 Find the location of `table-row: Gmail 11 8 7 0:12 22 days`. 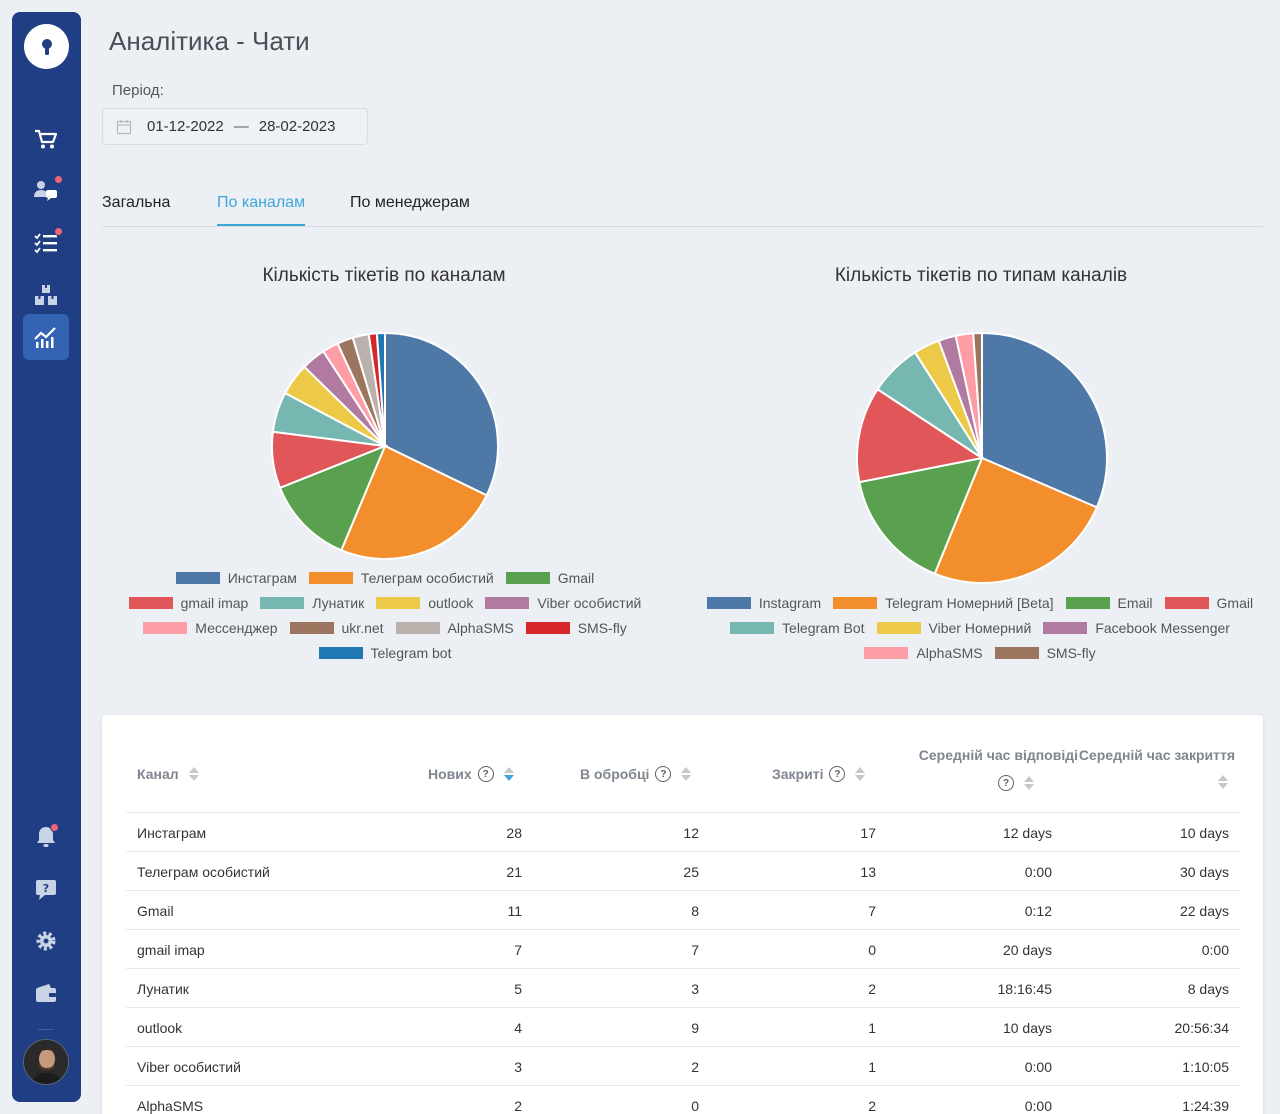

table-row: Gmail 11 8 7 0:12 22 days is located at coordinates (683, 910).